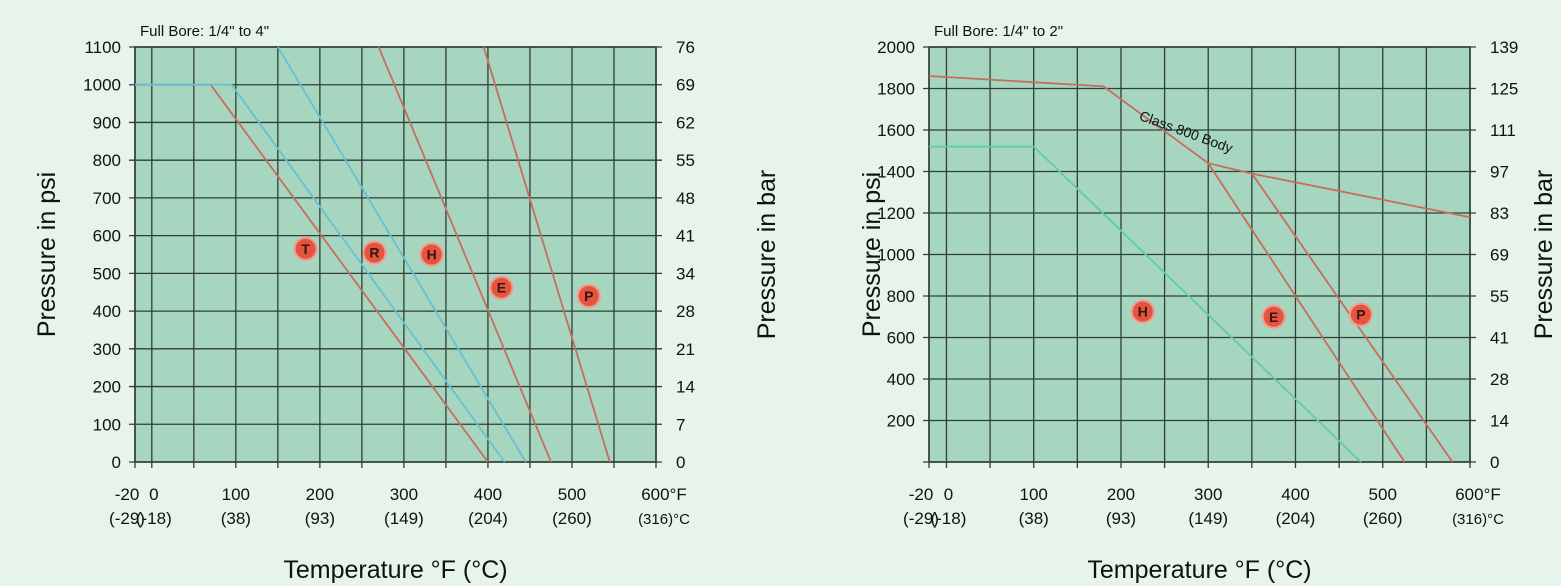 The height and width of the screenshot is (586, 1561). Describe the element at coordinates (680, 424) in the screenshot. I see `y2-tick-label: 7` at that location.